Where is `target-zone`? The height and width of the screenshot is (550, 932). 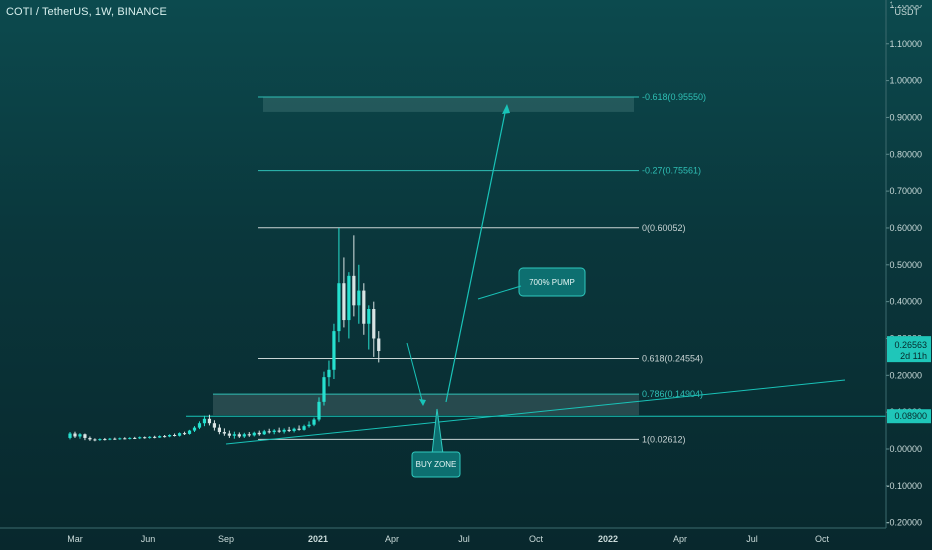 target-zone is located at coordinates (448, 104).